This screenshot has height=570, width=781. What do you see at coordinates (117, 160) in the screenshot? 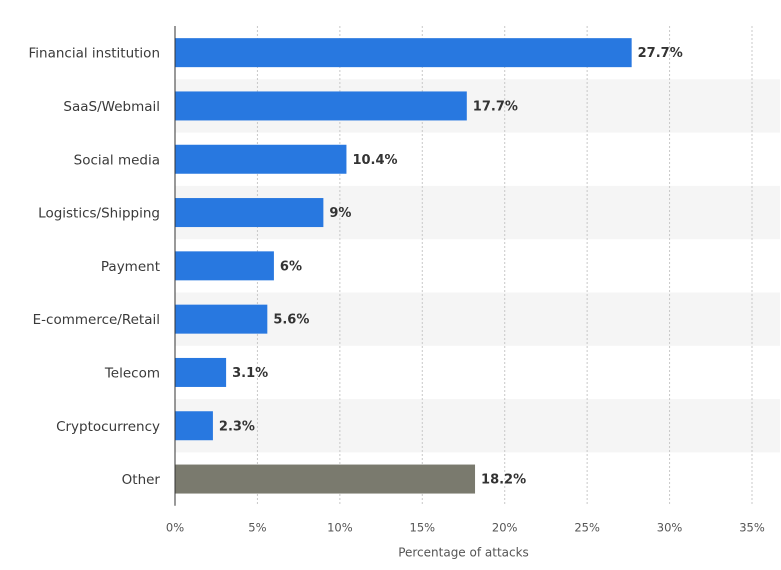
I see `category-label: Social media` at bounding box center [117, 160].